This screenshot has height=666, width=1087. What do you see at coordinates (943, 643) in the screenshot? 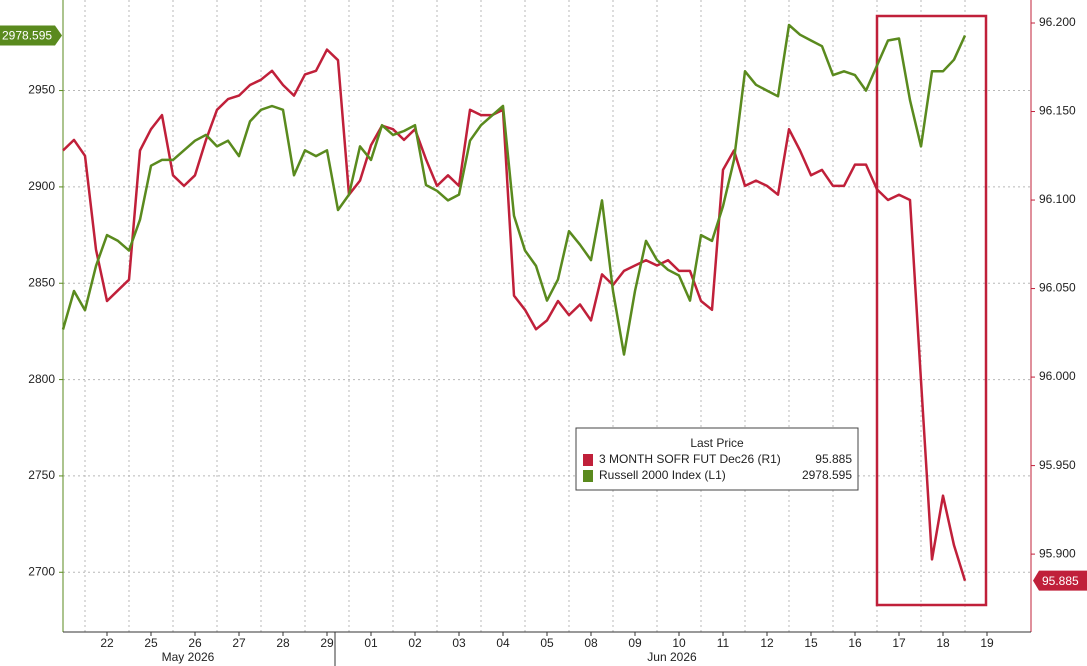
I see `x-tick-label: 18` at bounding box center [943, 643].